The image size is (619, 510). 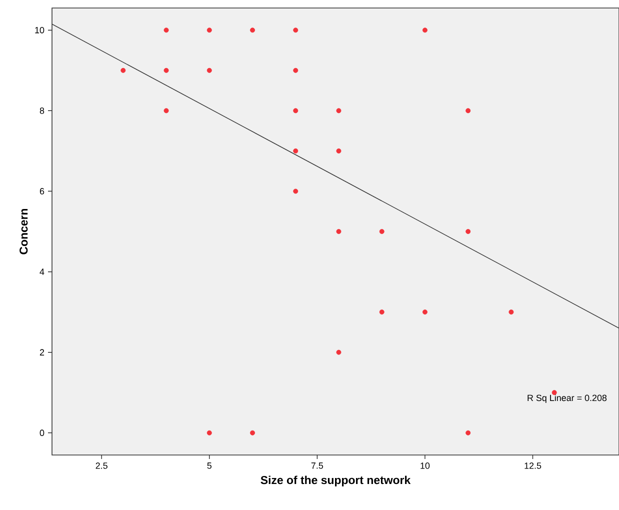 I want to click on y-tick-label: 2, so click(x=42, y=352).